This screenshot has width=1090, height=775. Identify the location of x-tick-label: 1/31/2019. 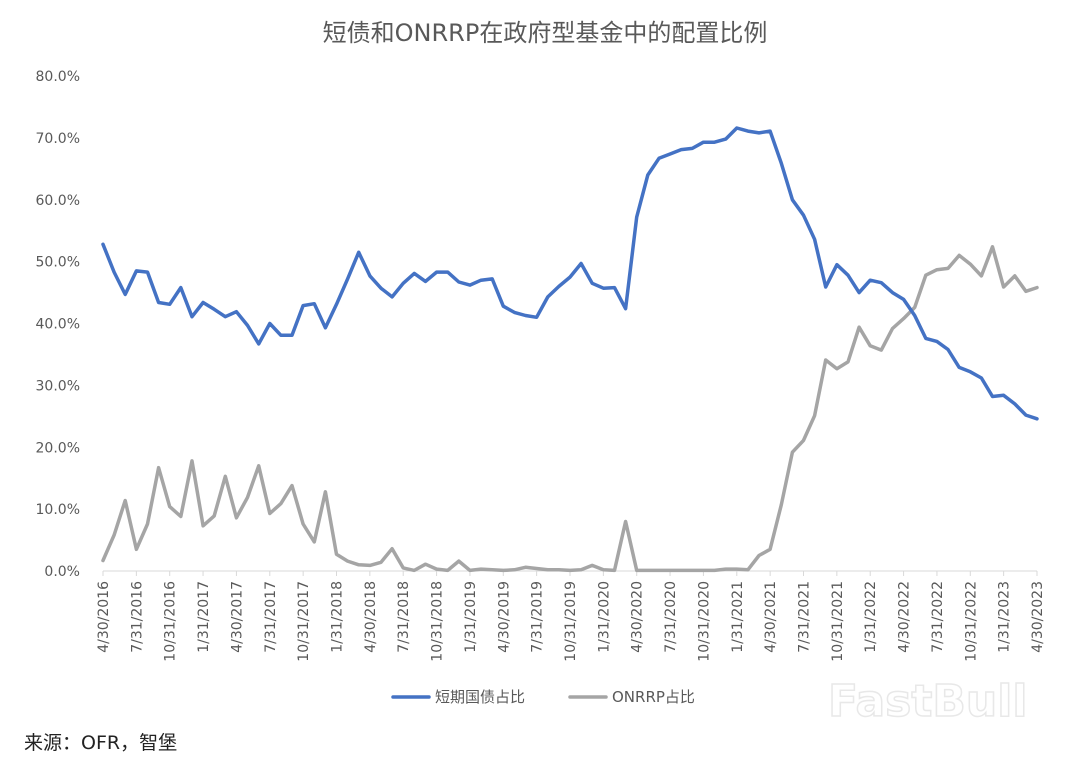
(471, 617).